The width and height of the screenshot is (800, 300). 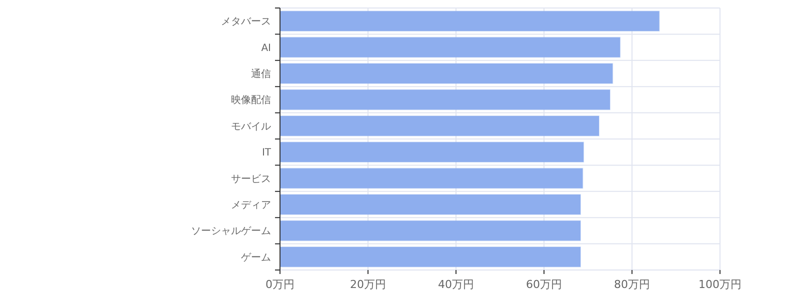 I want to click on y-tick-label: ゲーム, so click(x=256, y=258).